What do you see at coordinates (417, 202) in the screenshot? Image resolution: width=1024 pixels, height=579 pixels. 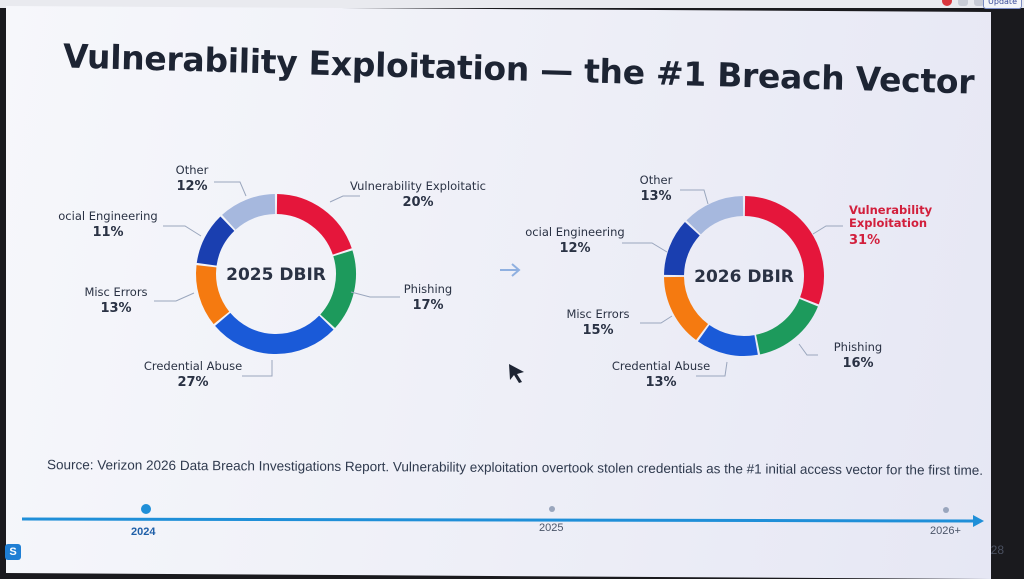 I see `slice-value: 20%` at bounding box center [417, 202].